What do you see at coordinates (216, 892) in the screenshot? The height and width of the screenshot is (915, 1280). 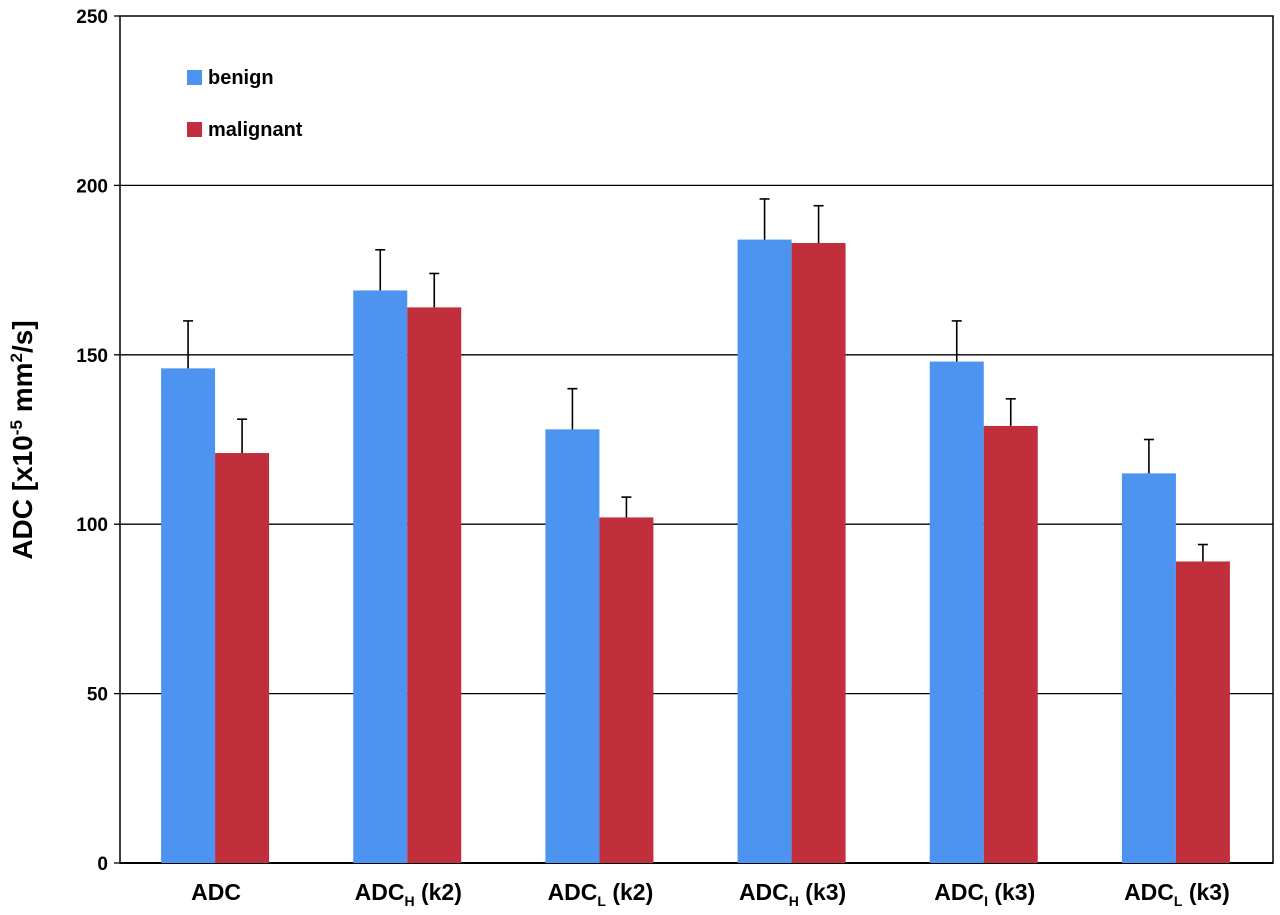 I see `x-tick-label: ADC` at bounding box center [216, 892].